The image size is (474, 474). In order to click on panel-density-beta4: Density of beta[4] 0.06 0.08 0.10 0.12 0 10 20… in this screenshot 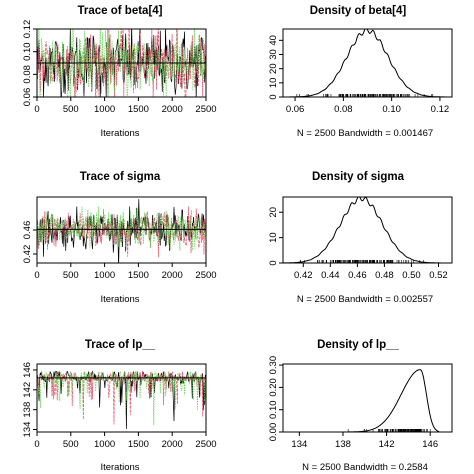, I will do `click(360, 72)`.